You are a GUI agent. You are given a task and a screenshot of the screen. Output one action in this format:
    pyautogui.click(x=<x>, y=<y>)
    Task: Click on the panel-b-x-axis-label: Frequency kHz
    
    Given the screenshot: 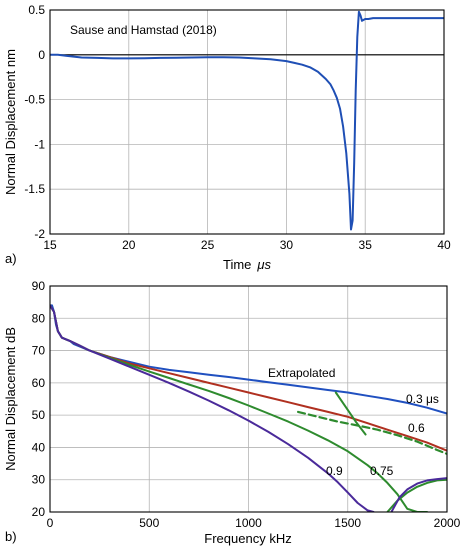 What is the action you would take?
    pyautogui.click(x=247, y=538)
    